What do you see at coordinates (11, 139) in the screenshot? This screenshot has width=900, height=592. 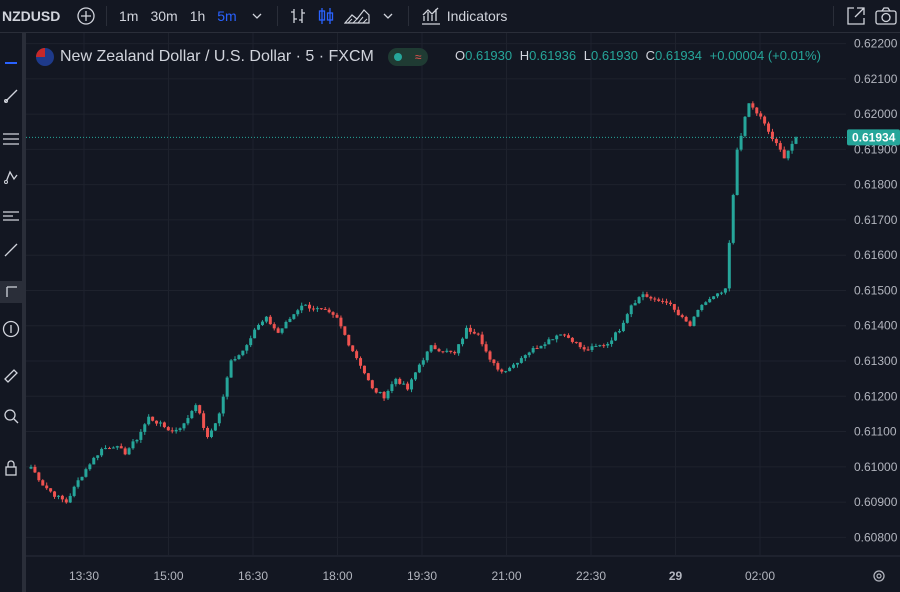 I see `fib-icon` at bounding box center [11, 139].